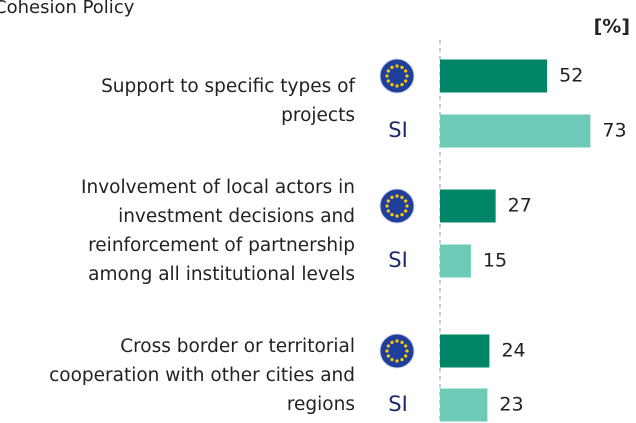 The image size is (636, 423). I want to click on category-label: projects, so click(318, 115).